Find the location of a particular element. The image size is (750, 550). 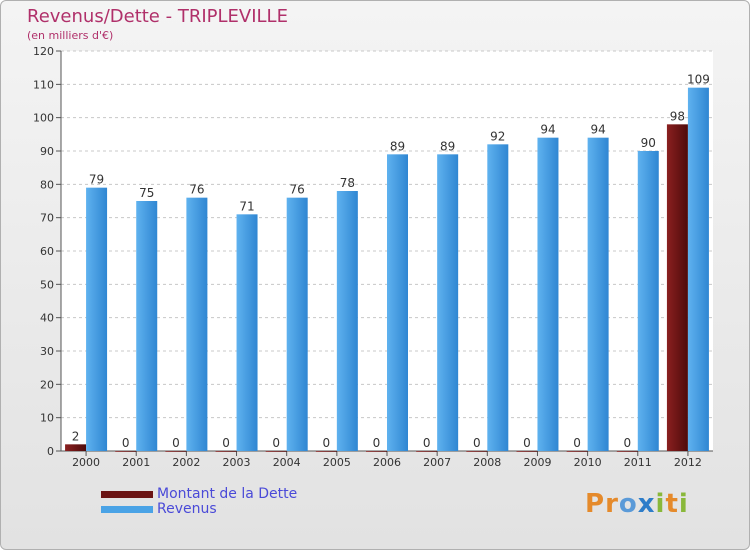

x-tick-label: 2005 is located at coordinates (337, 462).